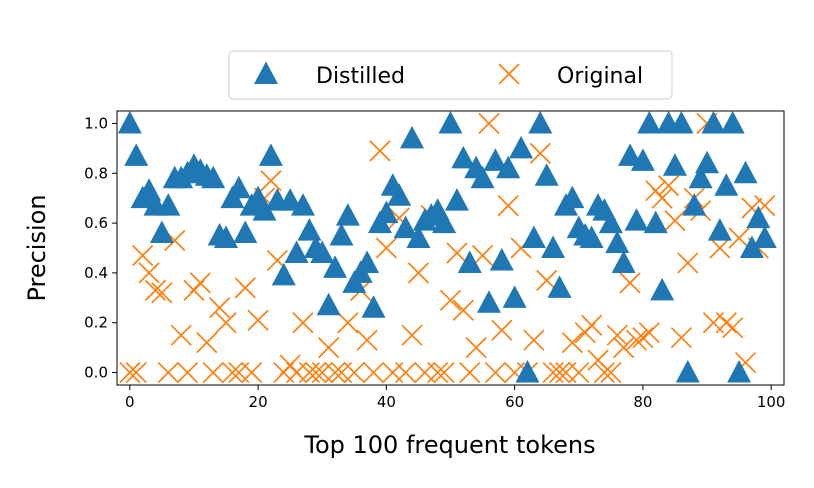 This screenshot has height=488, width=814. What do you see at coordinates (514, 402) in the screenshot?
I see `x-tick-label: 60` at bounding box center [514, 402].